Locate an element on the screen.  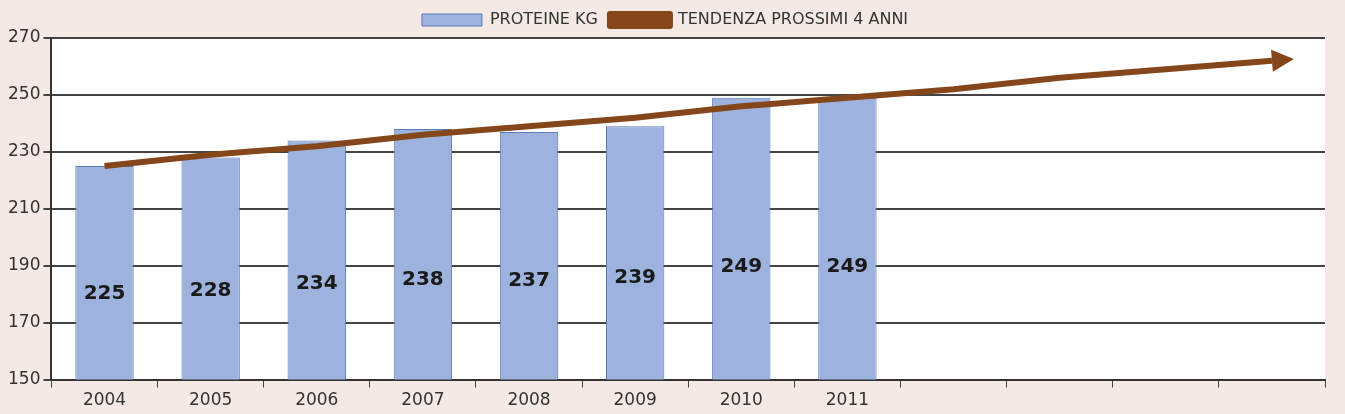
x-tick-label: 2008 is located at coordinates (529, 399).